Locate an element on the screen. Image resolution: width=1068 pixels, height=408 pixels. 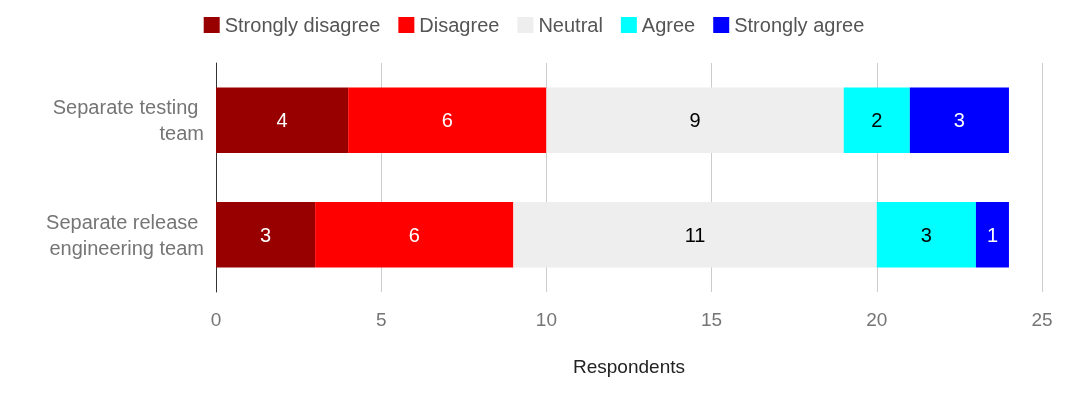
x-tick-label: 15 is located at coordinates (712, 319).